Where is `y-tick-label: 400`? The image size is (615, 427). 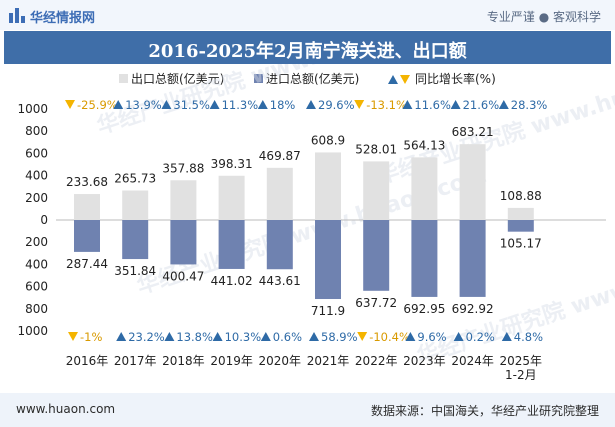 y-tick-label: 400 is located at coordinates (36, 264).